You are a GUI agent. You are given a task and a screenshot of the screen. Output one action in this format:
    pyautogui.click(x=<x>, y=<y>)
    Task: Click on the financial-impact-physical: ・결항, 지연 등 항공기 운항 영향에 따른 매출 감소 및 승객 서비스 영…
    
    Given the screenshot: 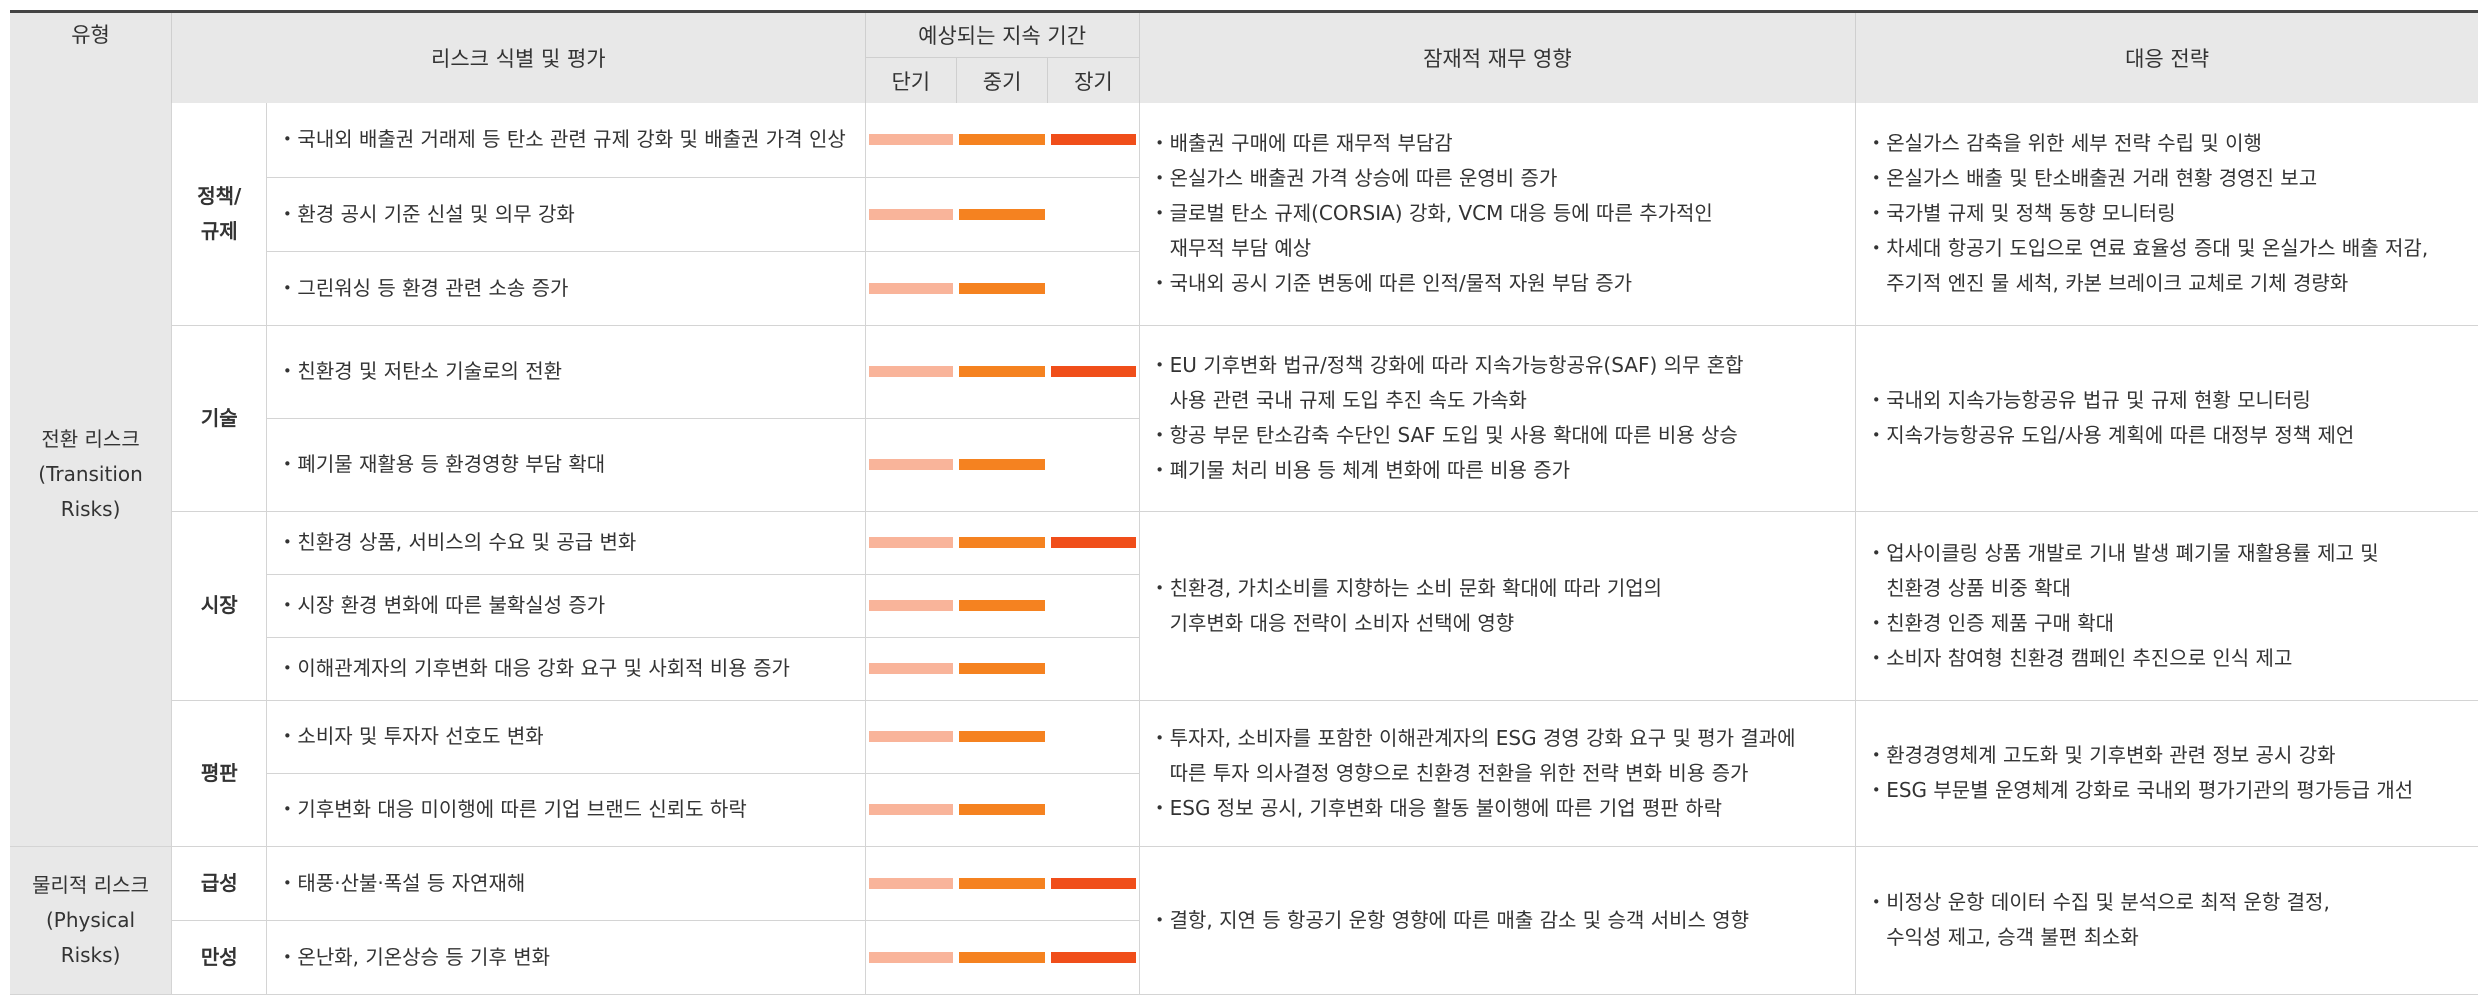 What is the action you would take?
    pyautogui.click(x=1497, y=920)
    